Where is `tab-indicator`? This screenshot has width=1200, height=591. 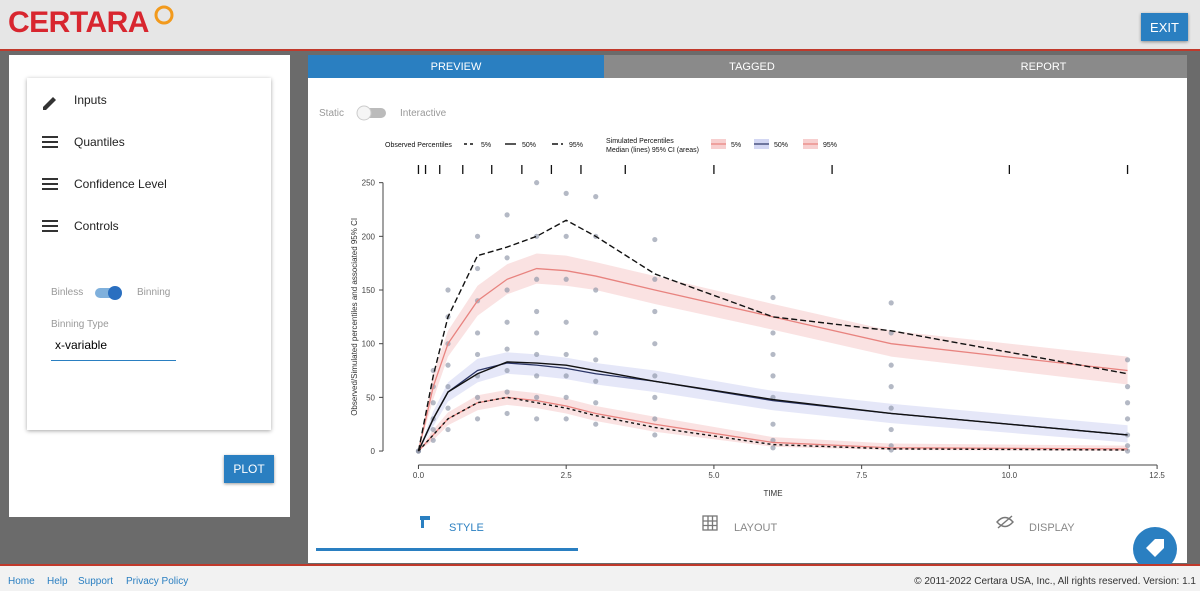 tab-indicator is located at coordinates (447, 549).